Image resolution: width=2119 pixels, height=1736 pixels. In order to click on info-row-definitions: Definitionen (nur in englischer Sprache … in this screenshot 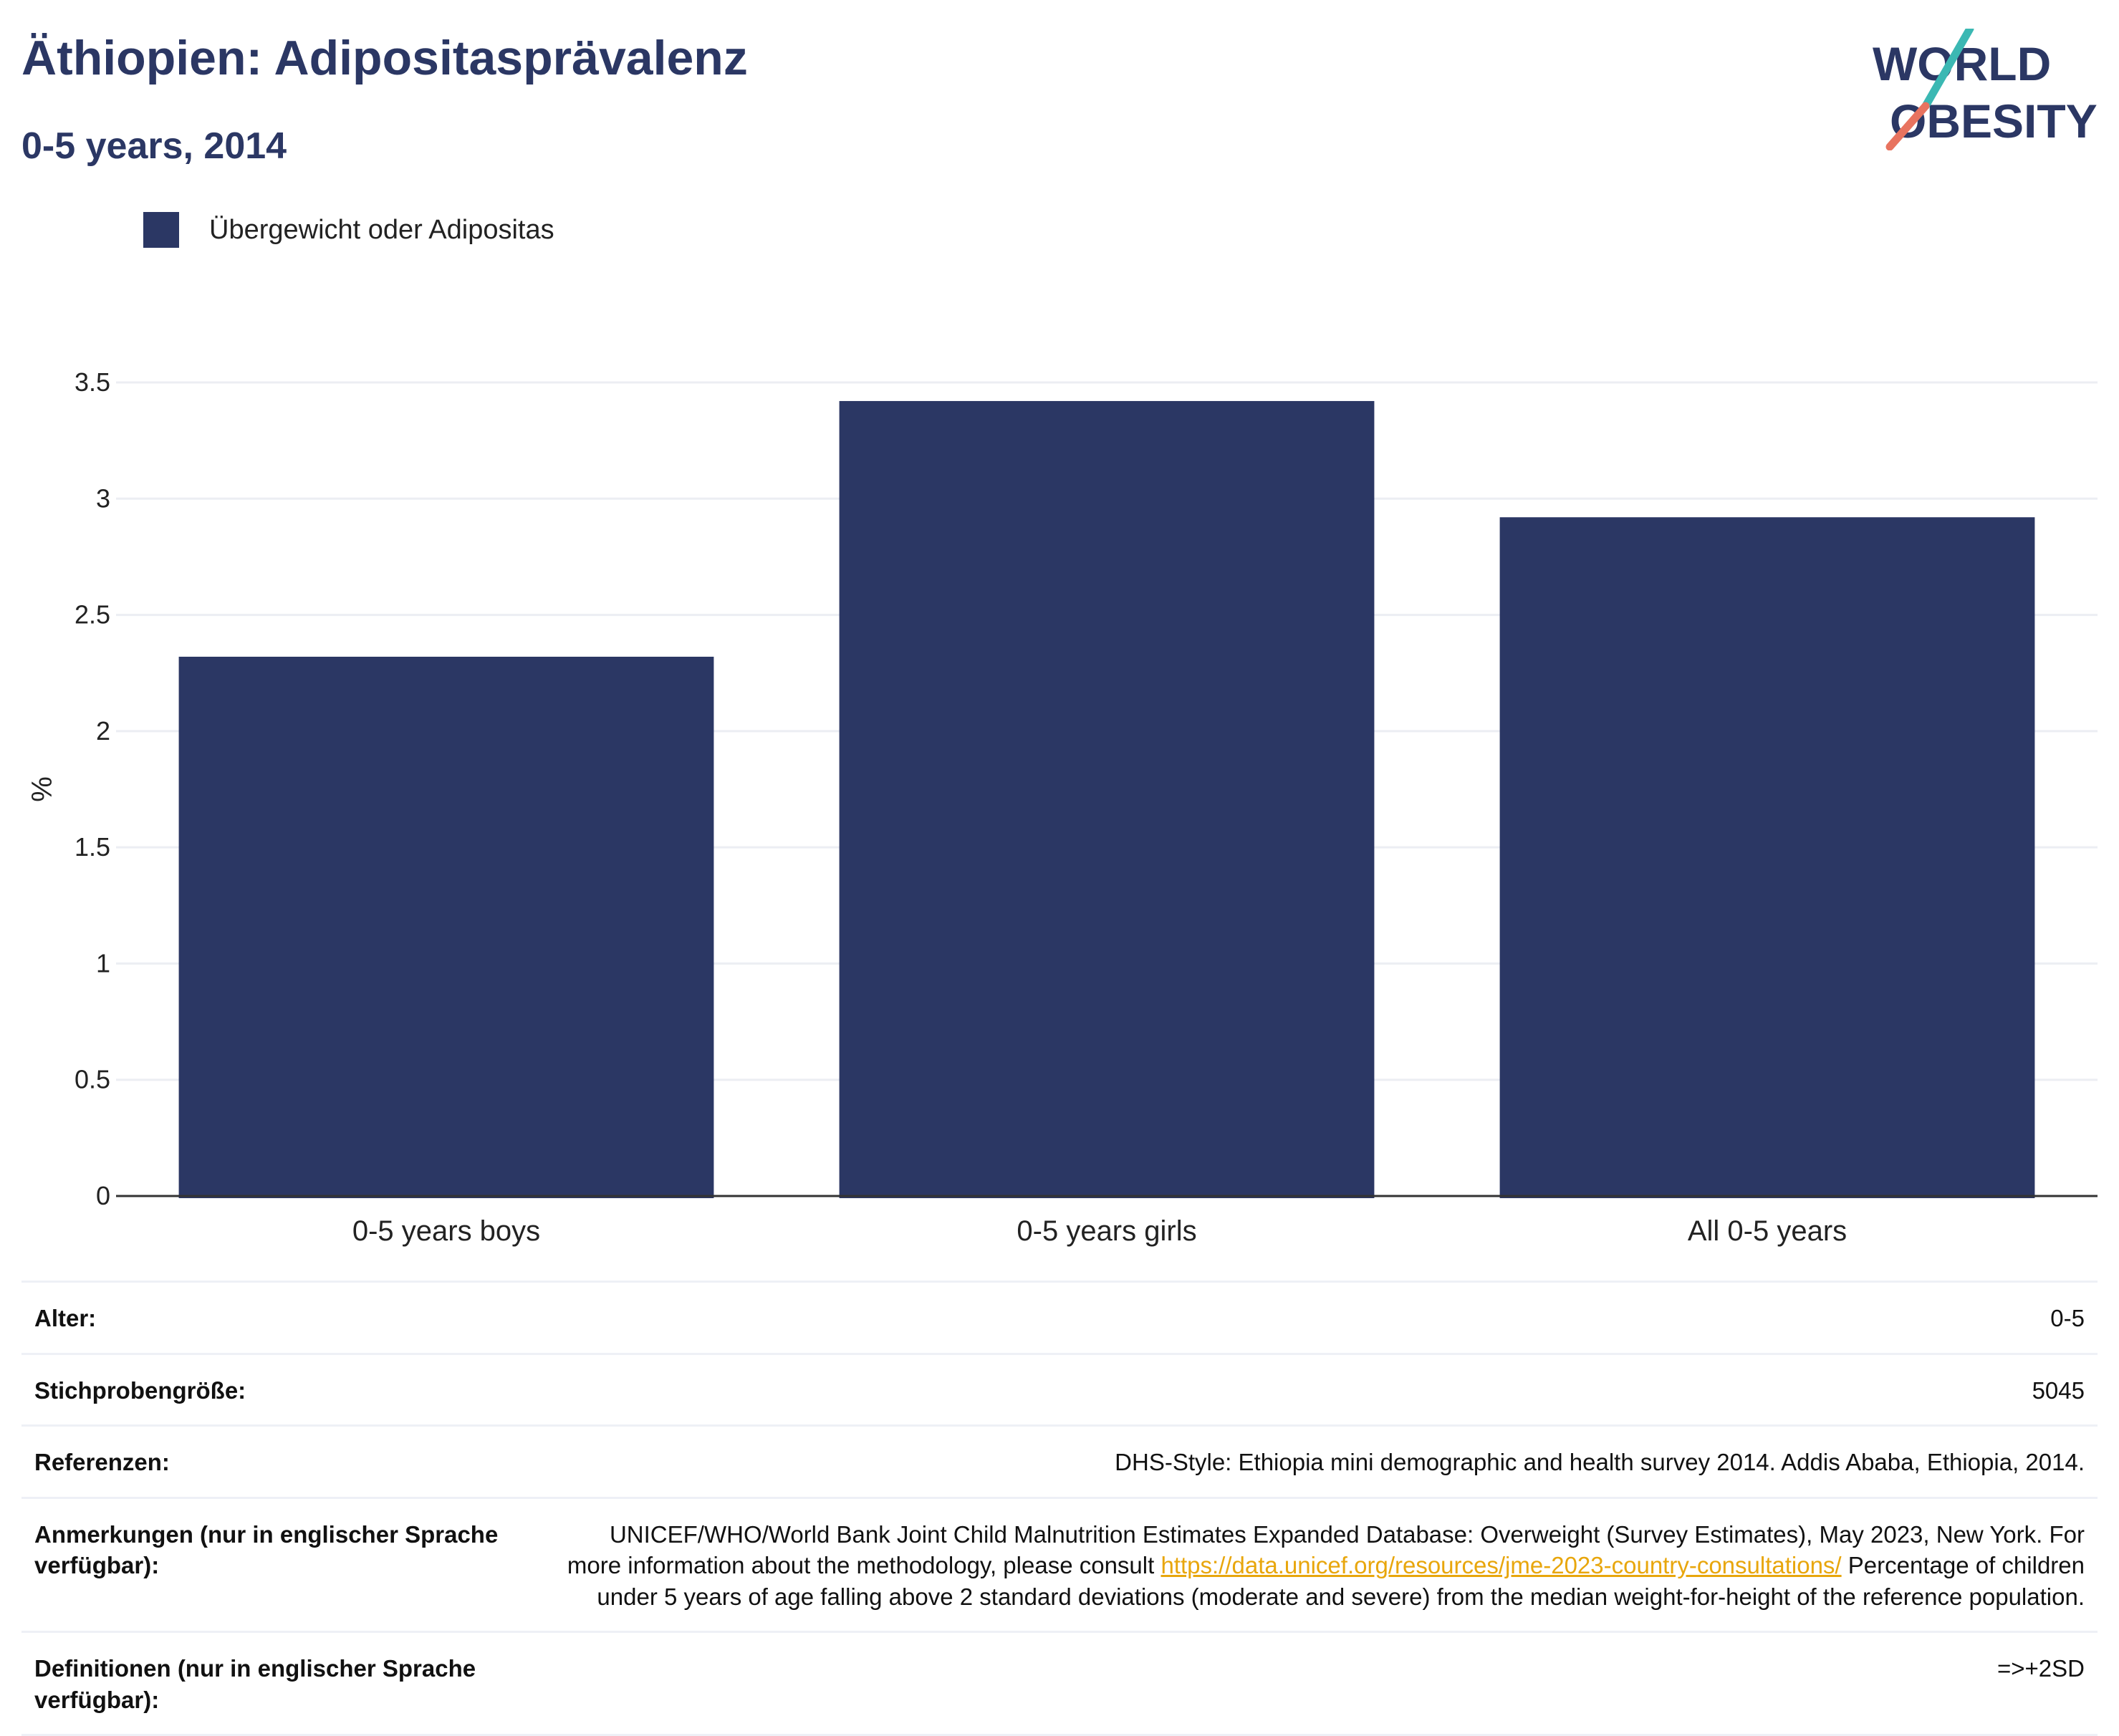, I will do `click(1059, 1684)`.